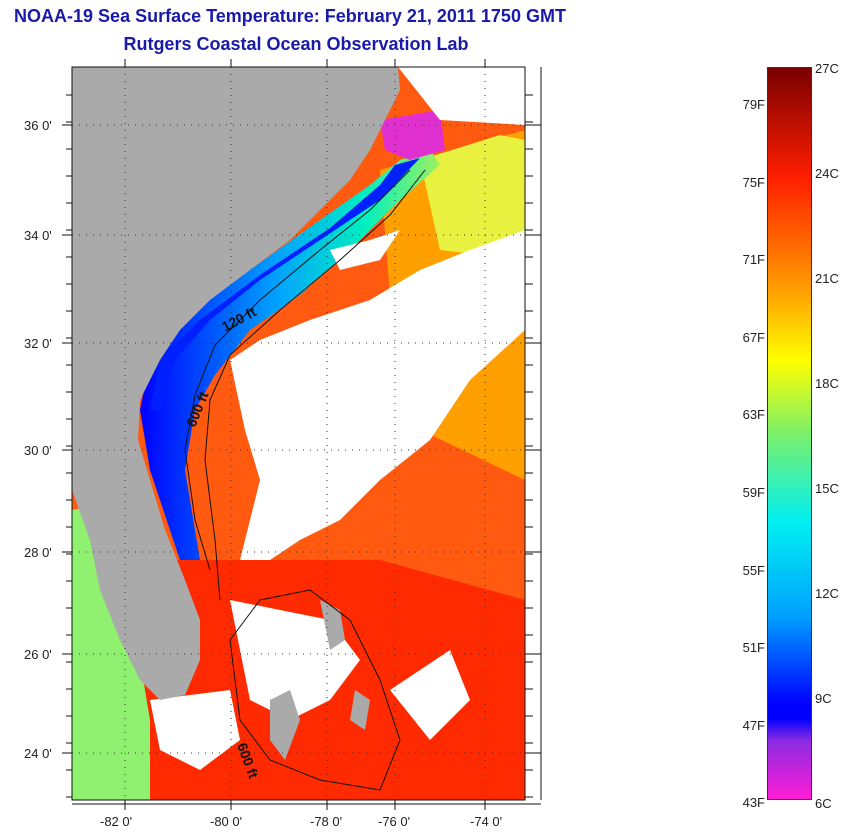 This screenshot has width=841, height=832. What do you see at coordinates (823, 698) in the screenshot?
I see `colorbar-c-9: 9C` at bounding box center [823, 698].